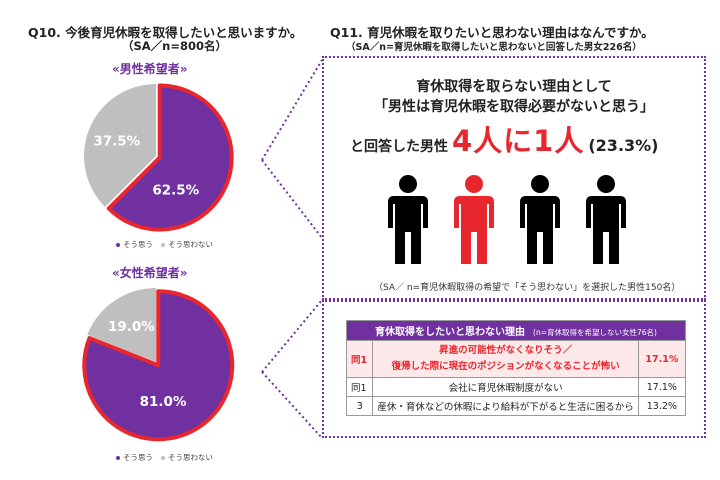  I want to click on male-box-note: （SA／ n=育児休暇取得の希望で「そう思わない」を選択した男性150名）, so click(527, 288).